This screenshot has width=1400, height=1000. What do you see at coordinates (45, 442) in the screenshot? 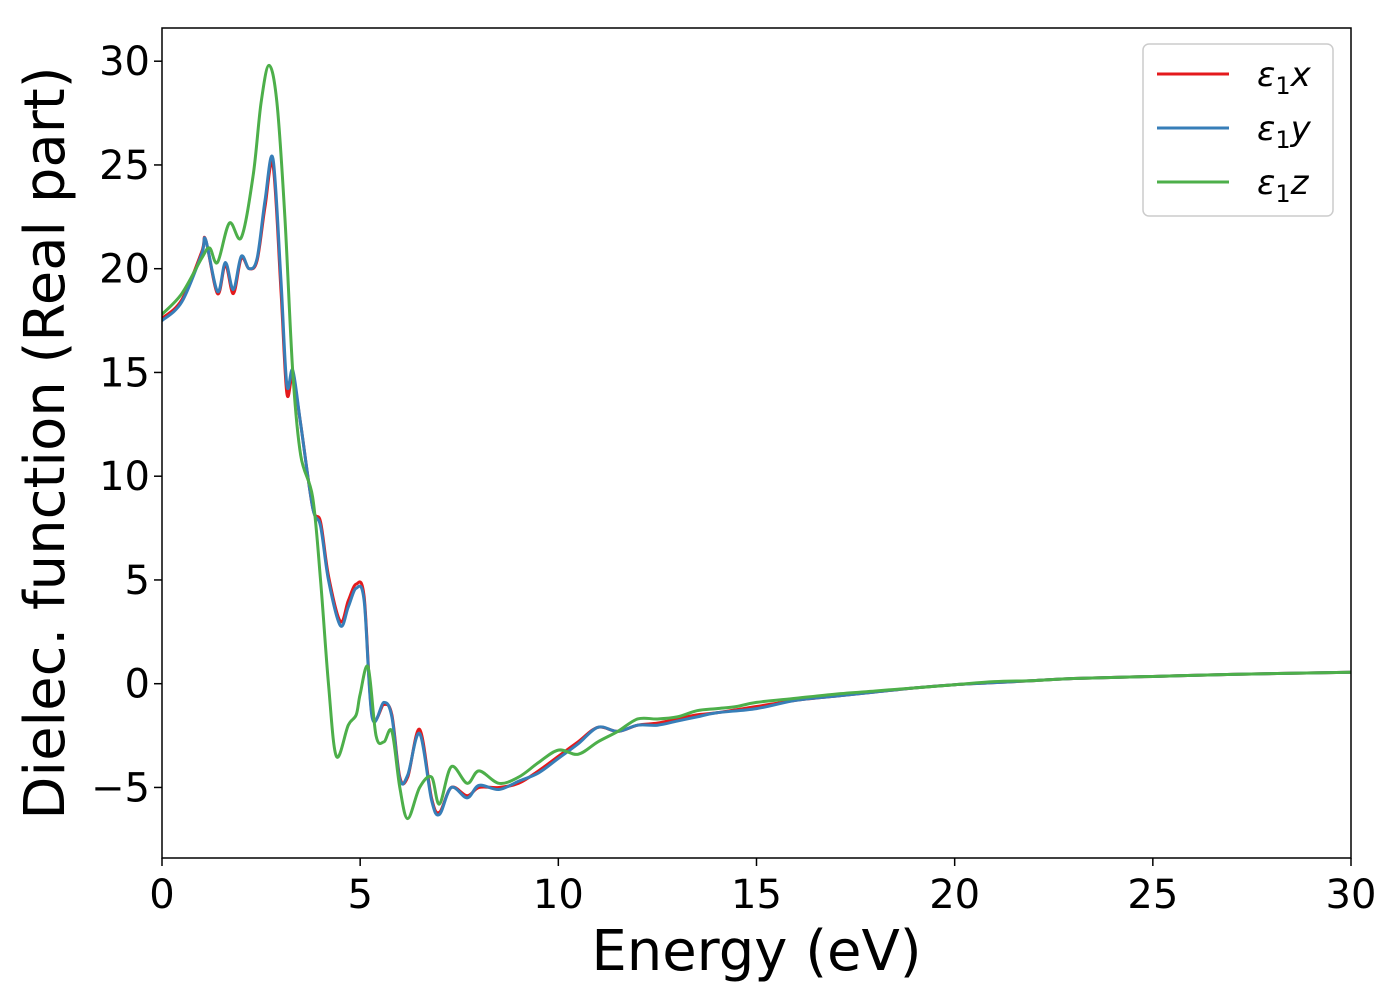
I see `y-axis-title: Dielec. function (Real part)` at bounding box center [45, 442].